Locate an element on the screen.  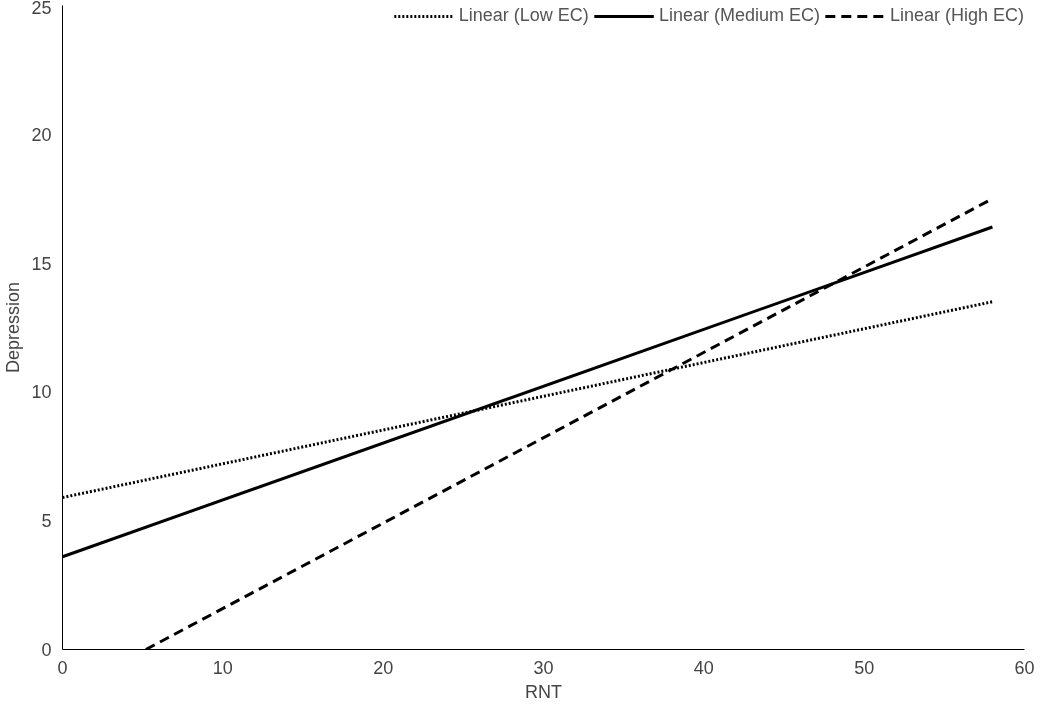
x-tick-label: 10 is located at coordinates (222, 667).